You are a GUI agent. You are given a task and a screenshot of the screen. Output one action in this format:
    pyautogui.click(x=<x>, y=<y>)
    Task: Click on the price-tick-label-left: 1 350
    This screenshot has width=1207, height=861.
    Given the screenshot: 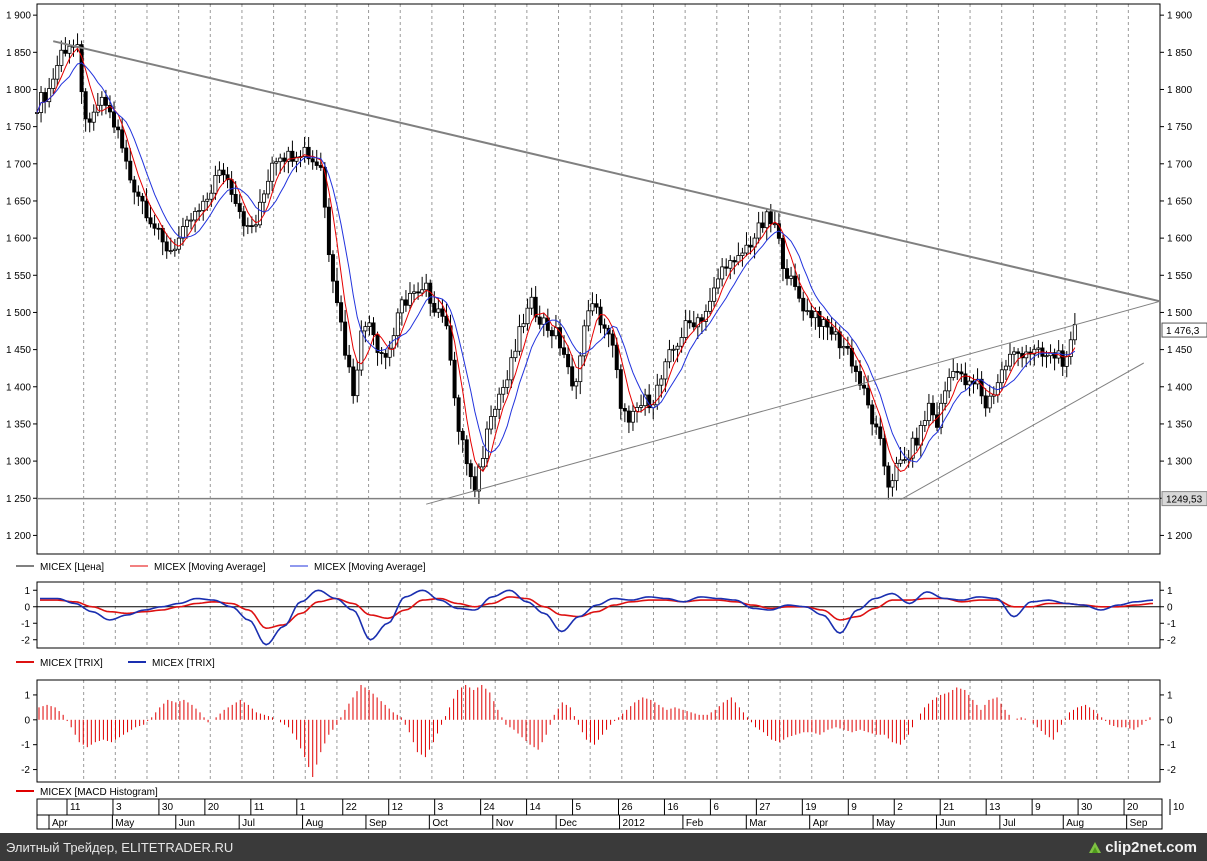 What is the action you would take?
    pyautogui.click(x=18, y=424)
    